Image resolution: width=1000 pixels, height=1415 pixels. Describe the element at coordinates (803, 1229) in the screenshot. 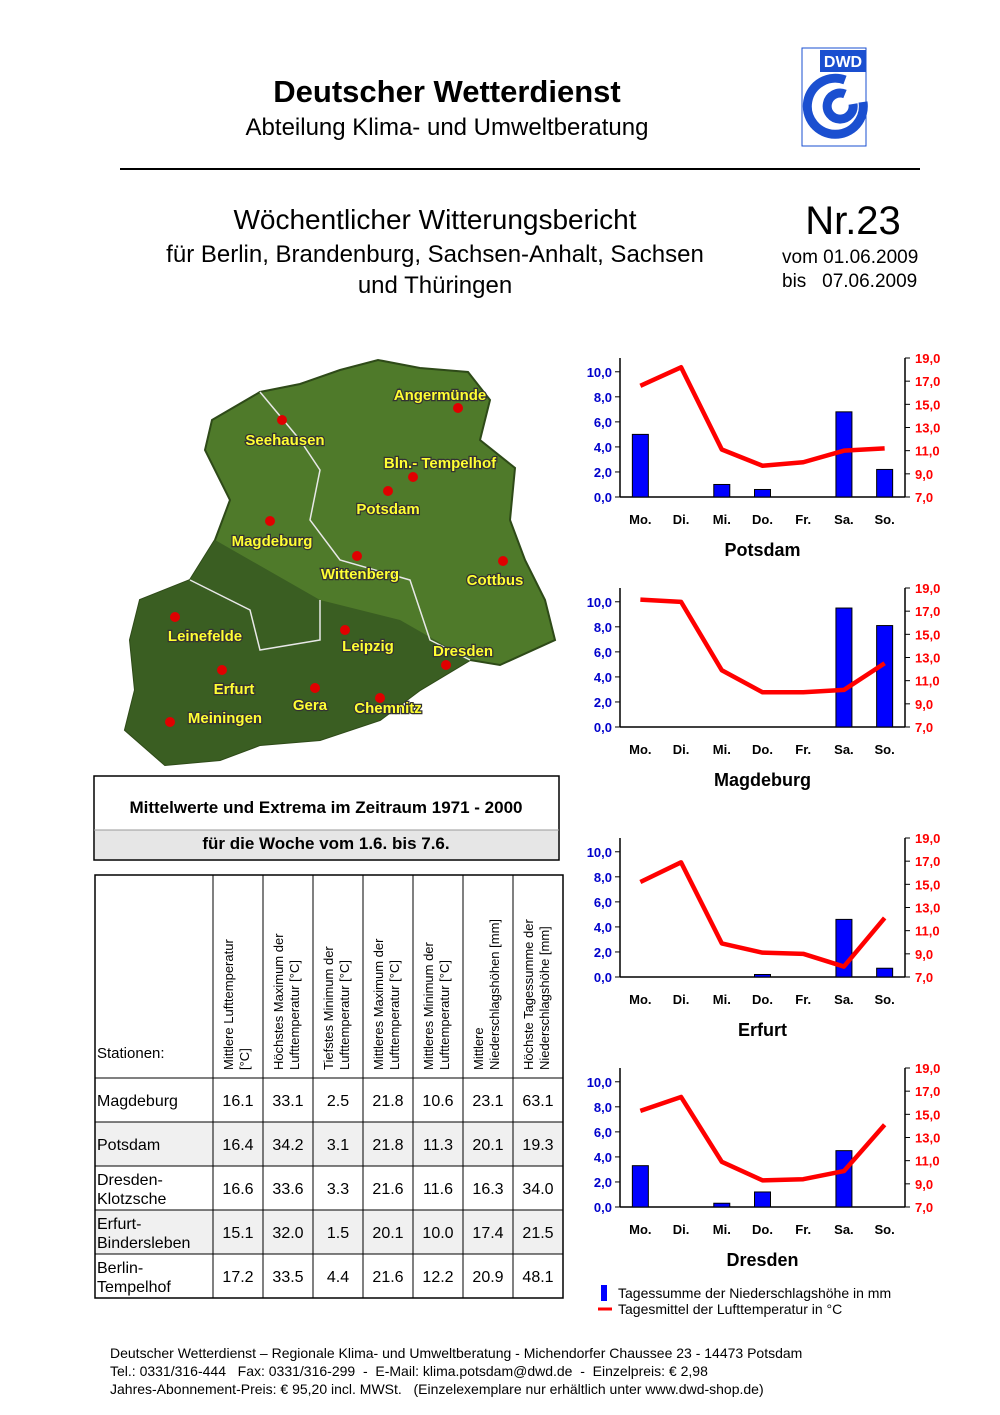

I see `x-tick-label: Fr.` at that location.